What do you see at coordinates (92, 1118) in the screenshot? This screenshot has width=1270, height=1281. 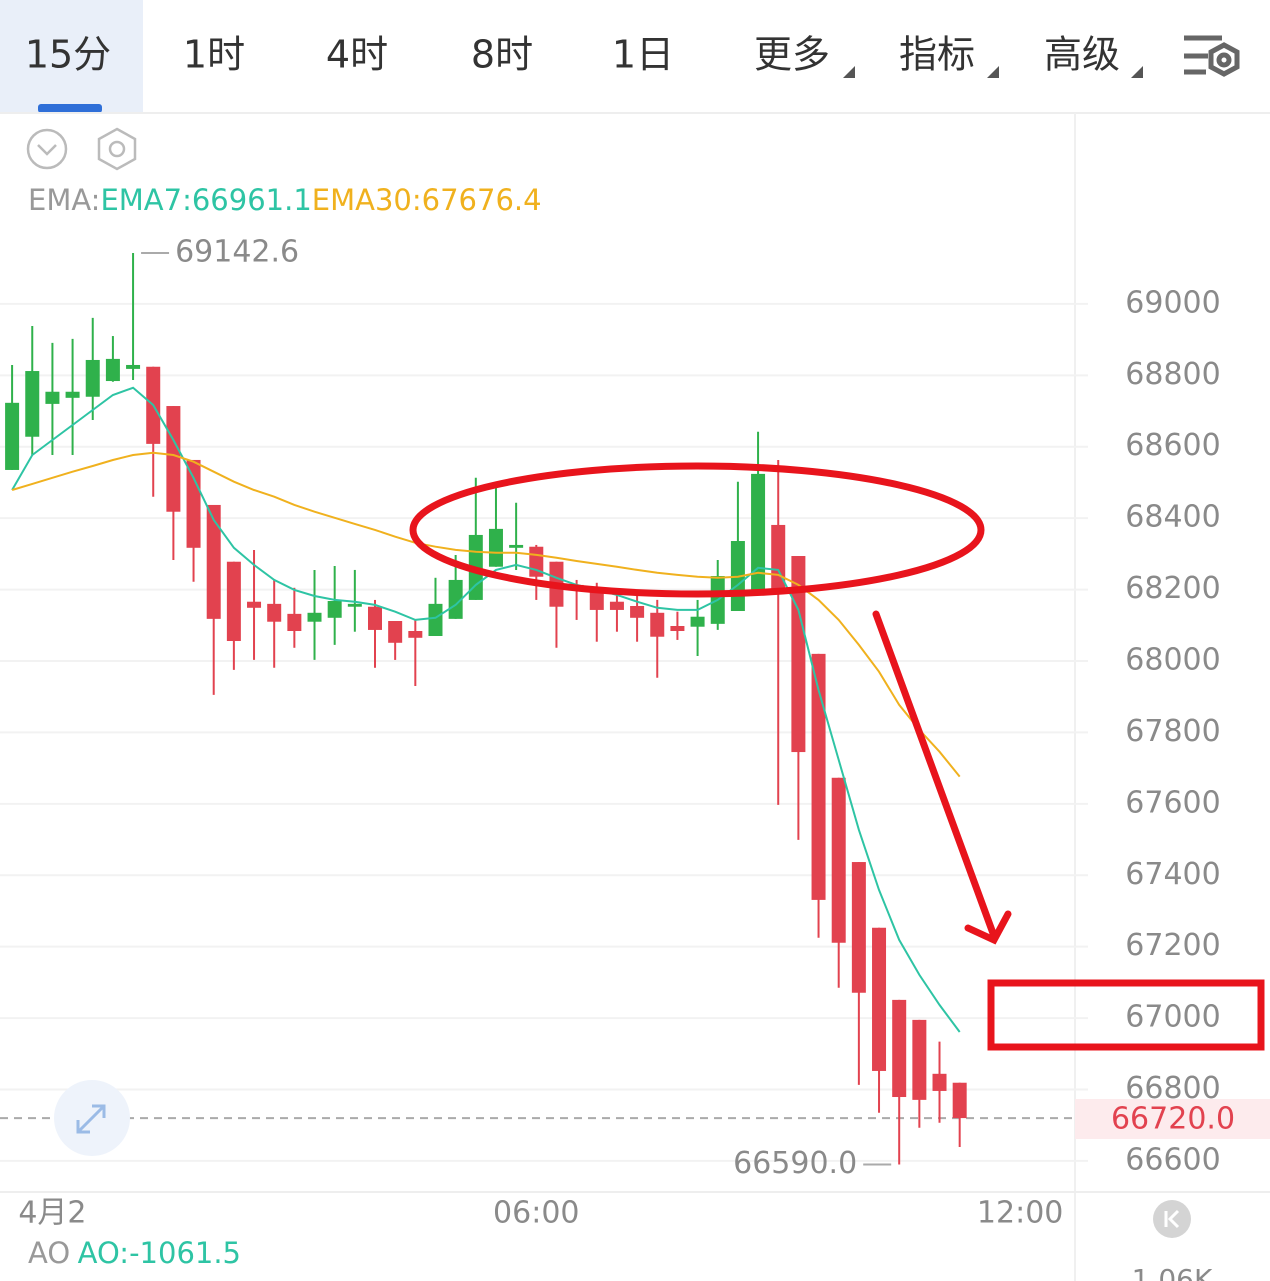 I see `expand-icon` at bounding box center [92, 1118].